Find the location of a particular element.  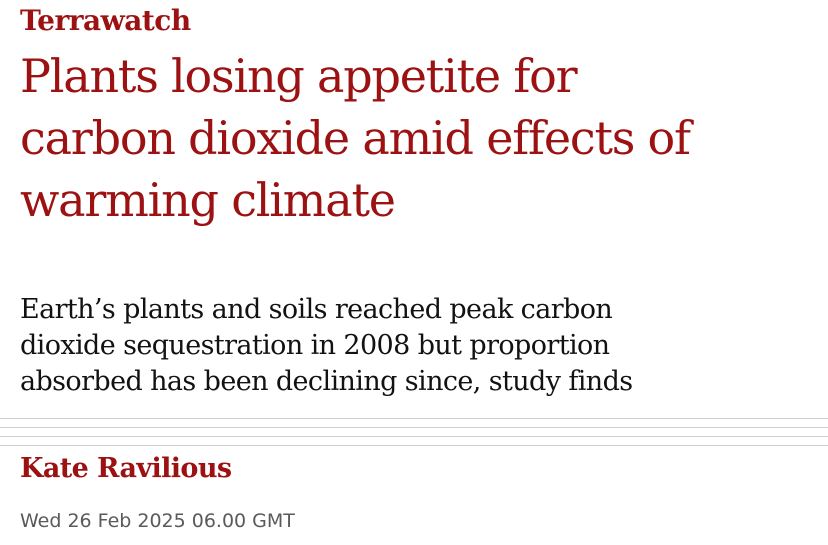

headline-line: warming climate is located at coordinates (208, 200).